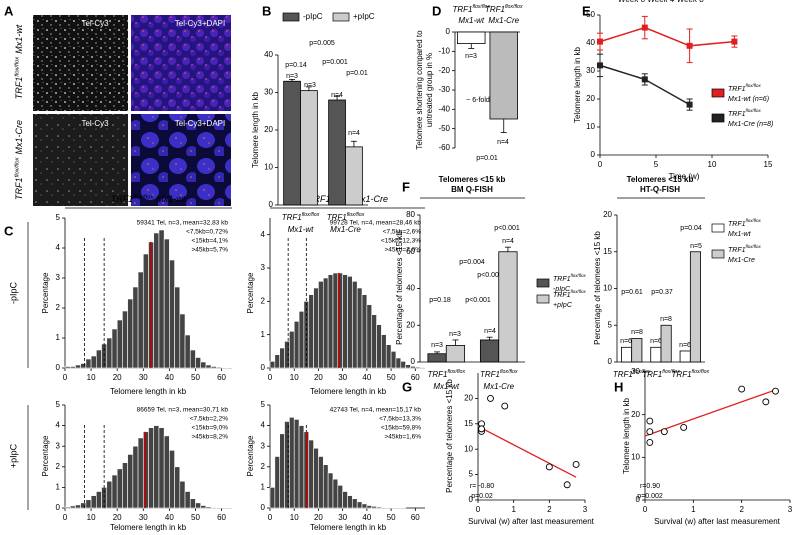 Image resolution: width=800 pixels, height=535 pixels. Describe the element at coordinates (656, 164) in the screenshot. I see `x-tick-label: 5` at that location.